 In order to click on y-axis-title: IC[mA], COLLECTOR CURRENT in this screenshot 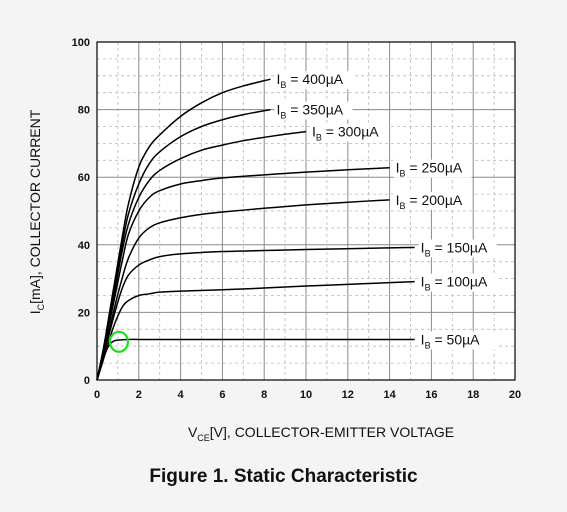, I will do `click(36, 211)`.